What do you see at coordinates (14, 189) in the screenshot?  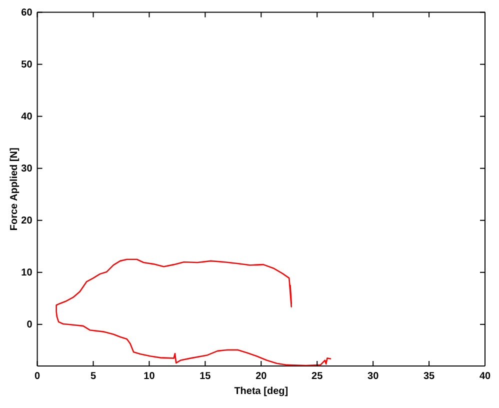 I see `y-axis-title: Force Applied [N]` at bounding box center [14, 189].